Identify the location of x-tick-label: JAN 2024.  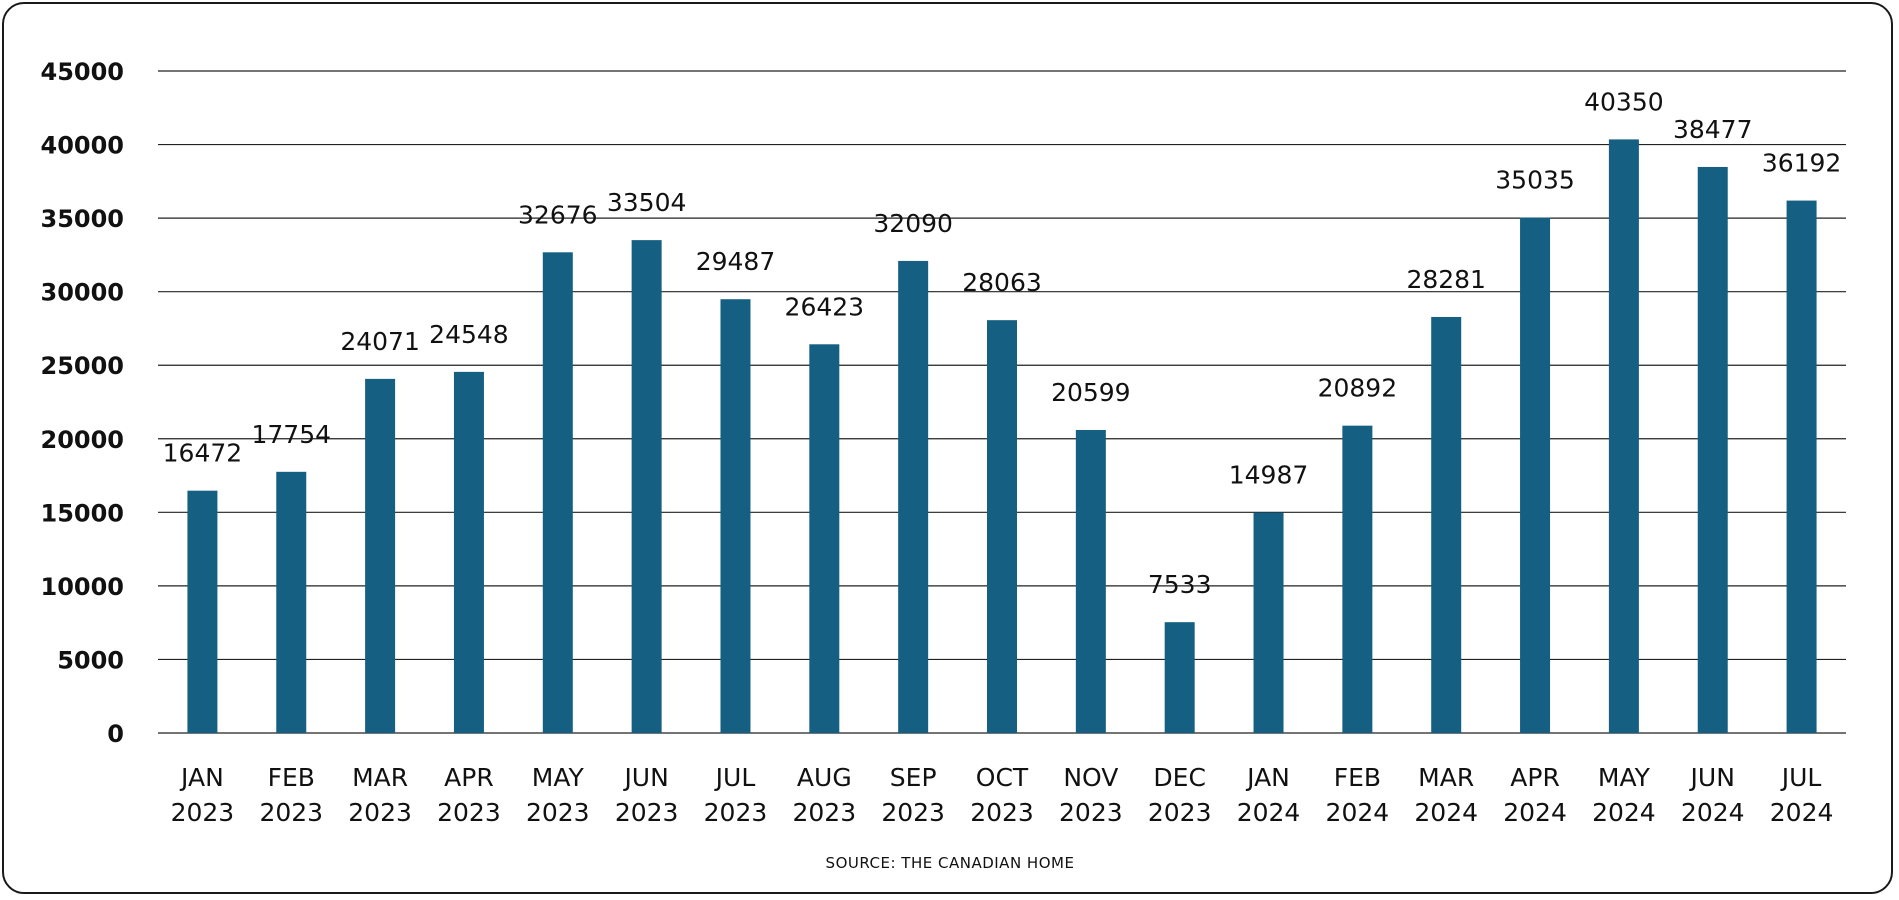
(1269, 795).